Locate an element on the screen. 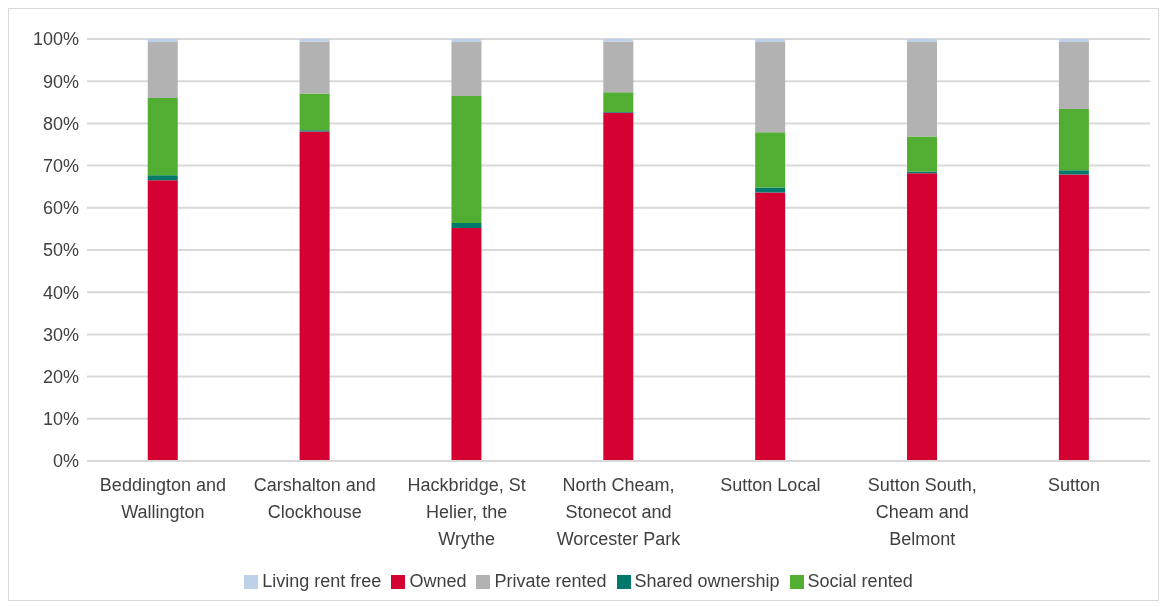 This screenshot has width=1165, height=607. legend-label: Social rented is located at coordinates (860, 581).